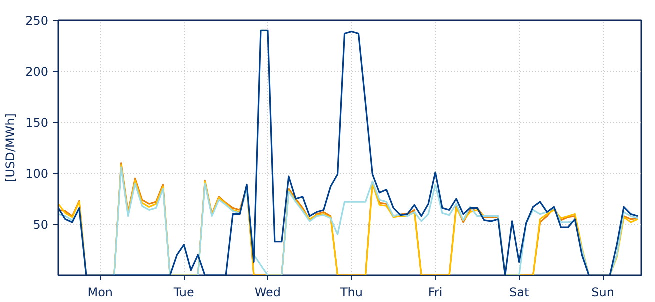 Image resolution: width=655 pixels, height=302 pixels. I want to click on y-axis-title: [USD/MWh], so click(11, 148).